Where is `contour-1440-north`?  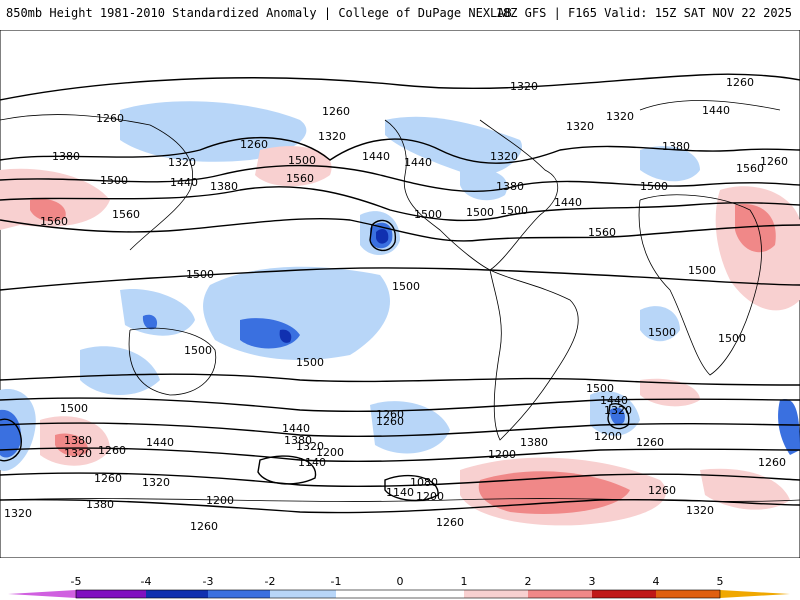
contour-1440-north is located at coordinates (400, 178).